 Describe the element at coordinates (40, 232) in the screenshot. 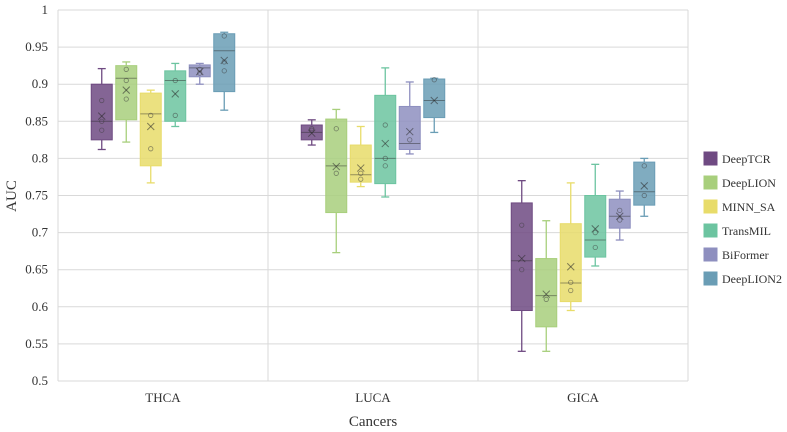

I see `y-tick-label: 0.7` at that location.